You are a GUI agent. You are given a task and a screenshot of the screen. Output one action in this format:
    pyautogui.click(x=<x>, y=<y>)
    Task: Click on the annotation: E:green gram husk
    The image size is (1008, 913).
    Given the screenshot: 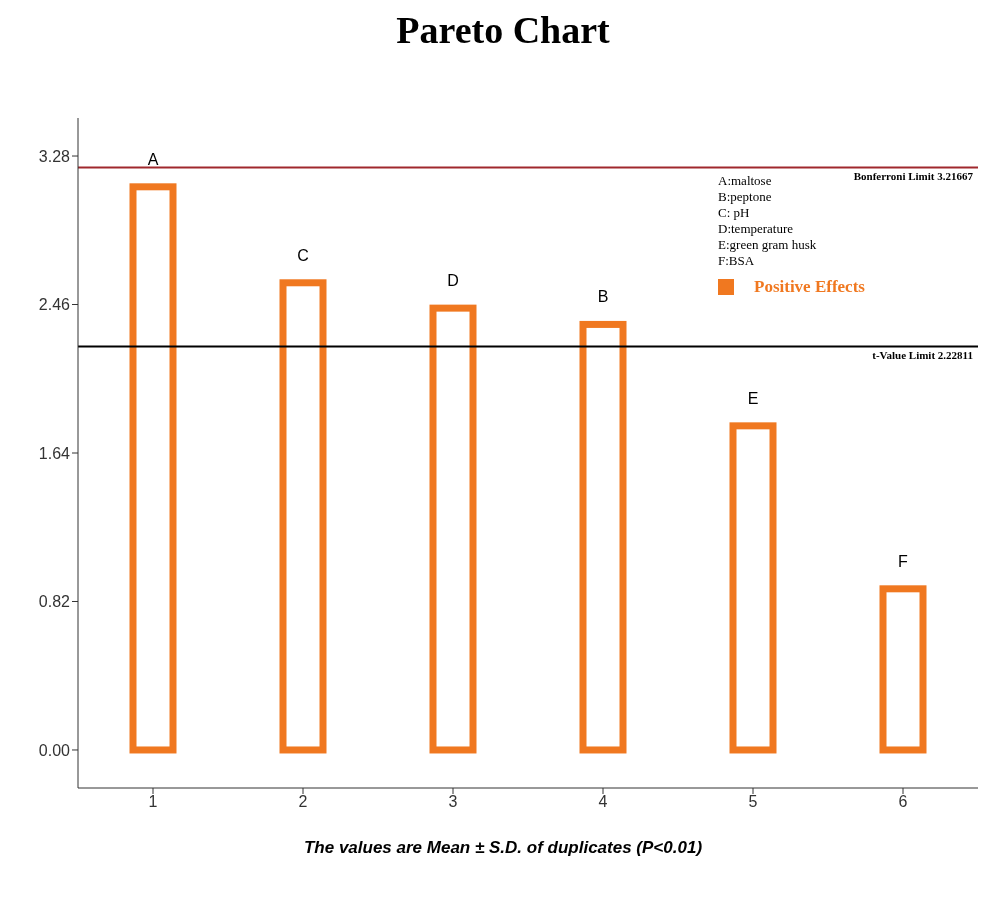 What is the action you would take?
    pyautogui.click(x=768, y=245)
    